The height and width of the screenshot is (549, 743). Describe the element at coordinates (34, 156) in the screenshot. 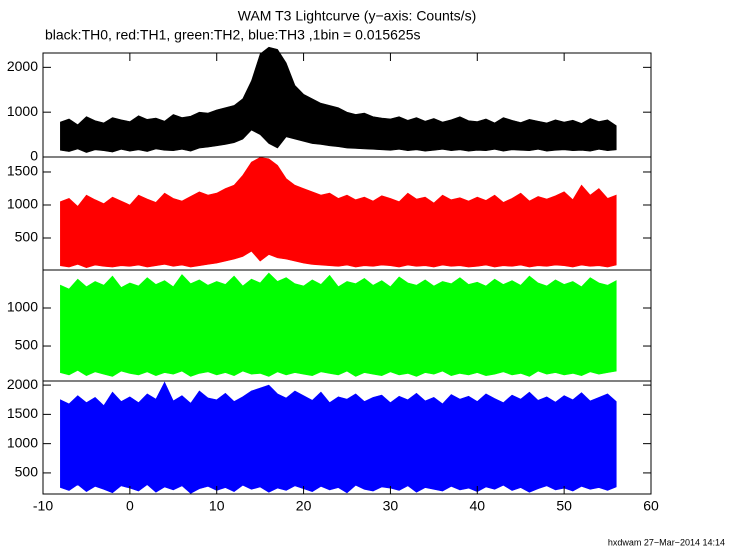

I see `y-tick-label: 0` at that location.